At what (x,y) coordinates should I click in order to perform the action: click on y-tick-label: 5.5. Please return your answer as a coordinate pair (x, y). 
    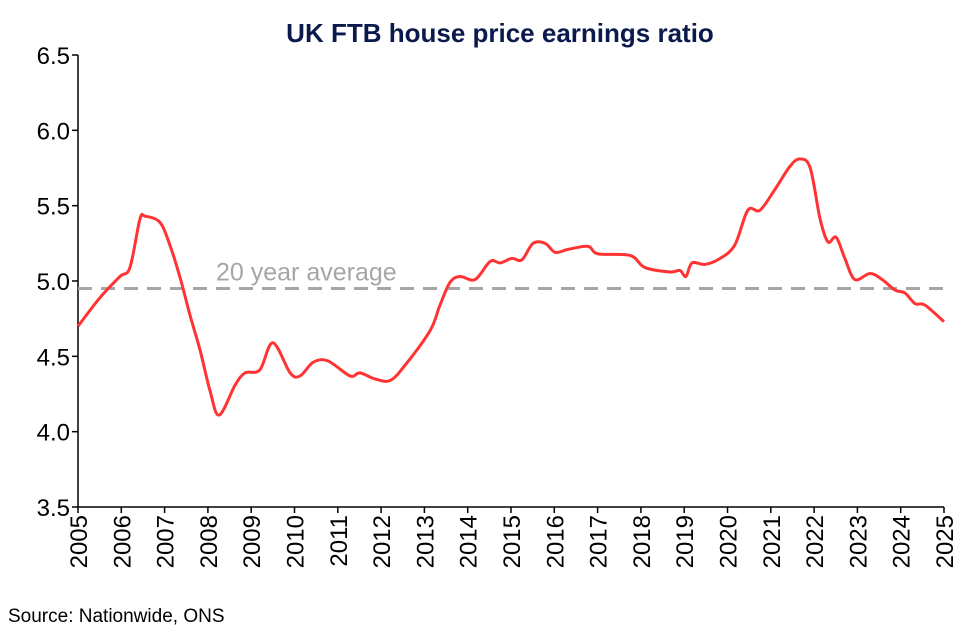
    Looking at the image, I should click on (53, 207).